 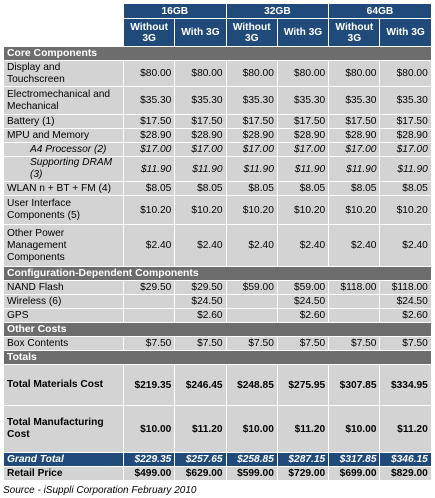 I want to click on storage-header-32gb: 32GB, so click(x=277, y=11).